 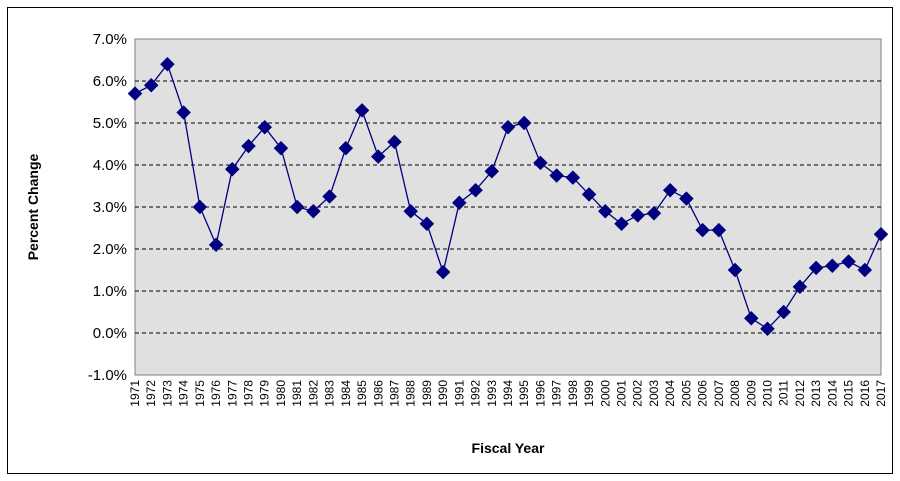 I want to click on y-tick-label: 0.0%, so click(x=110, y=333).